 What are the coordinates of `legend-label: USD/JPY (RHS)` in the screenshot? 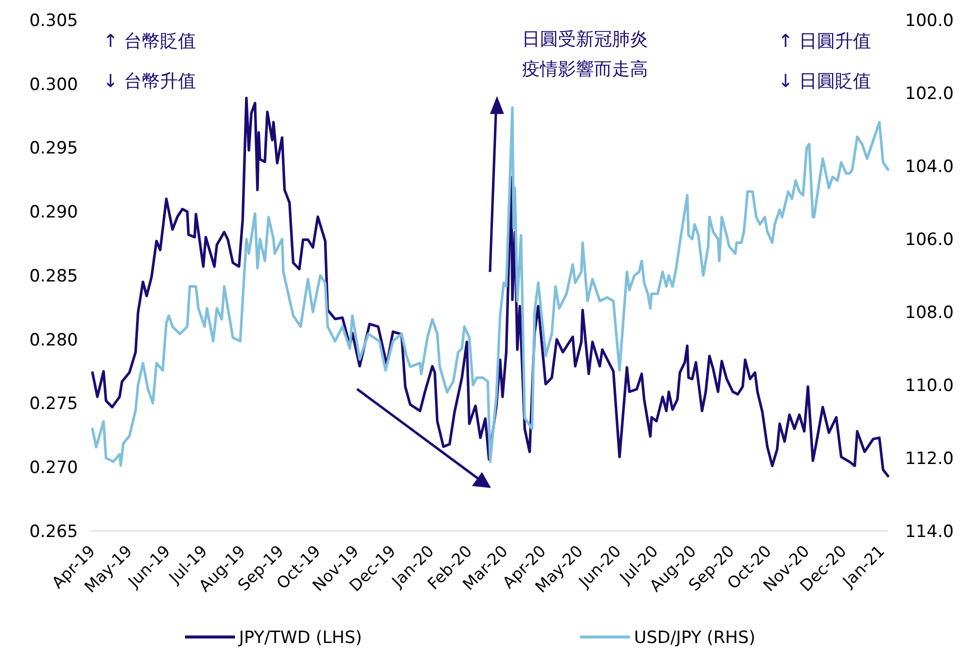 It's located at (695, 638).